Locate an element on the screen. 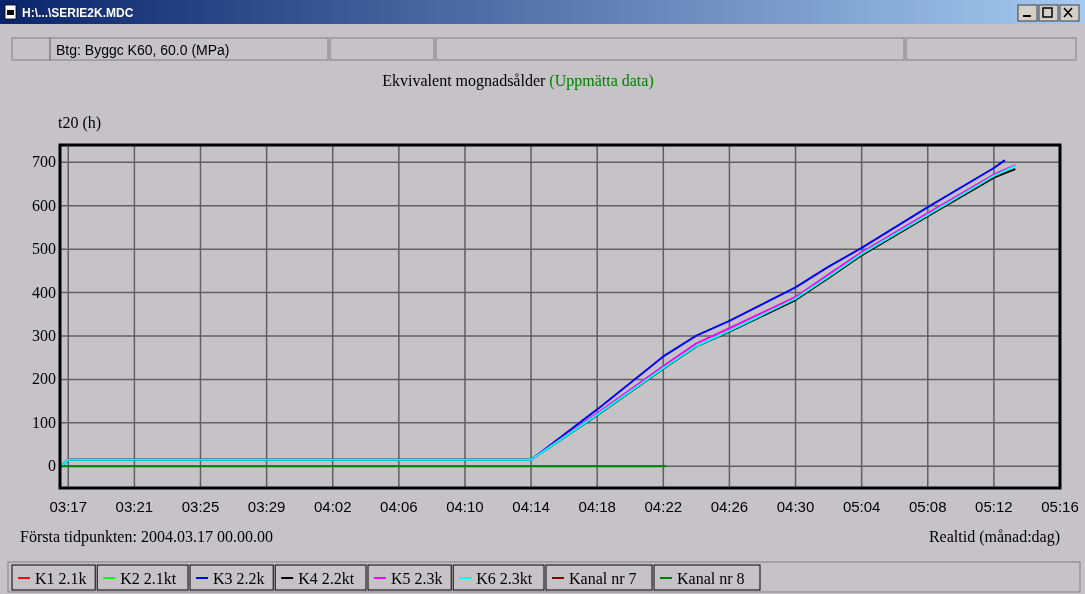 The image size is (1085, 594). text: Första tidpunkten: 2004.03.17 00.00.00 is located at coordinates (146, 537).